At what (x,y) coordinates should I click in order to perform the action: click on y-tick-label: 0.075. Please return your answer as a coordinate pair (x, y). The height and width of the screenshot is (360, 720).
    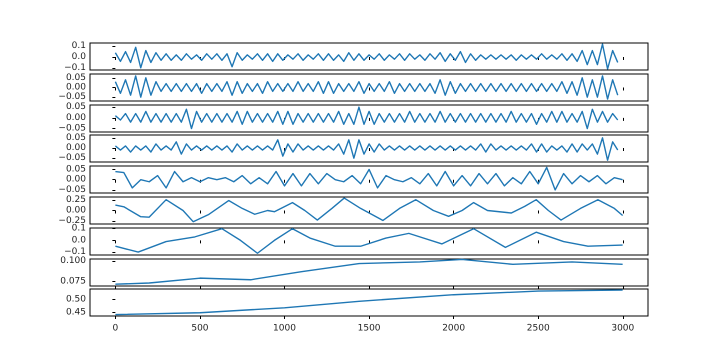
    Looking at the image, I should click on (73, 281).